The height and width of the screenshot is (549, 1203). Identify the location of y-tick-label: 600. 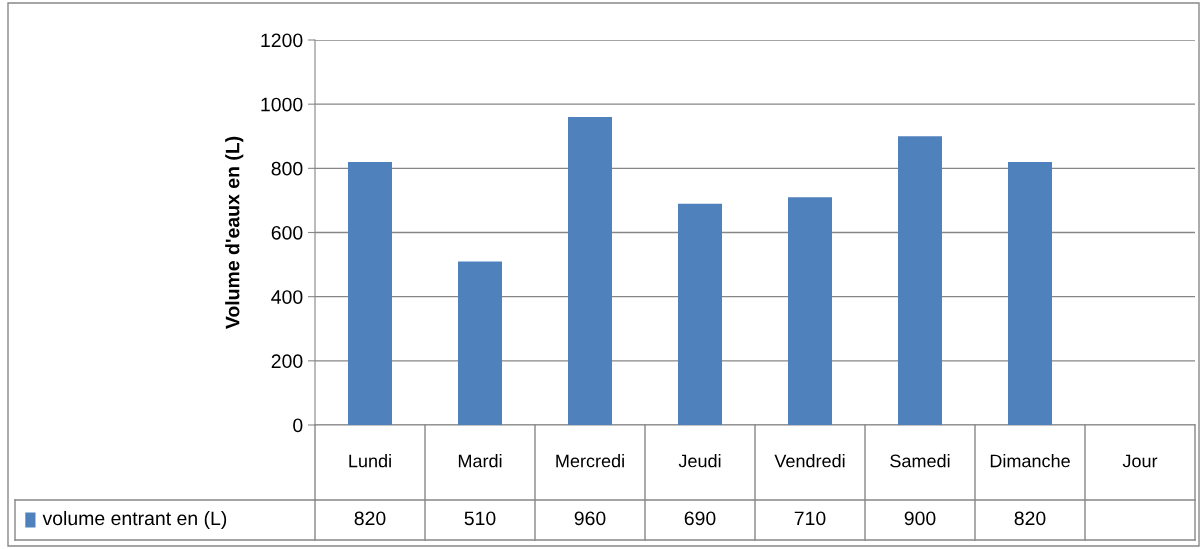
(287, 232).